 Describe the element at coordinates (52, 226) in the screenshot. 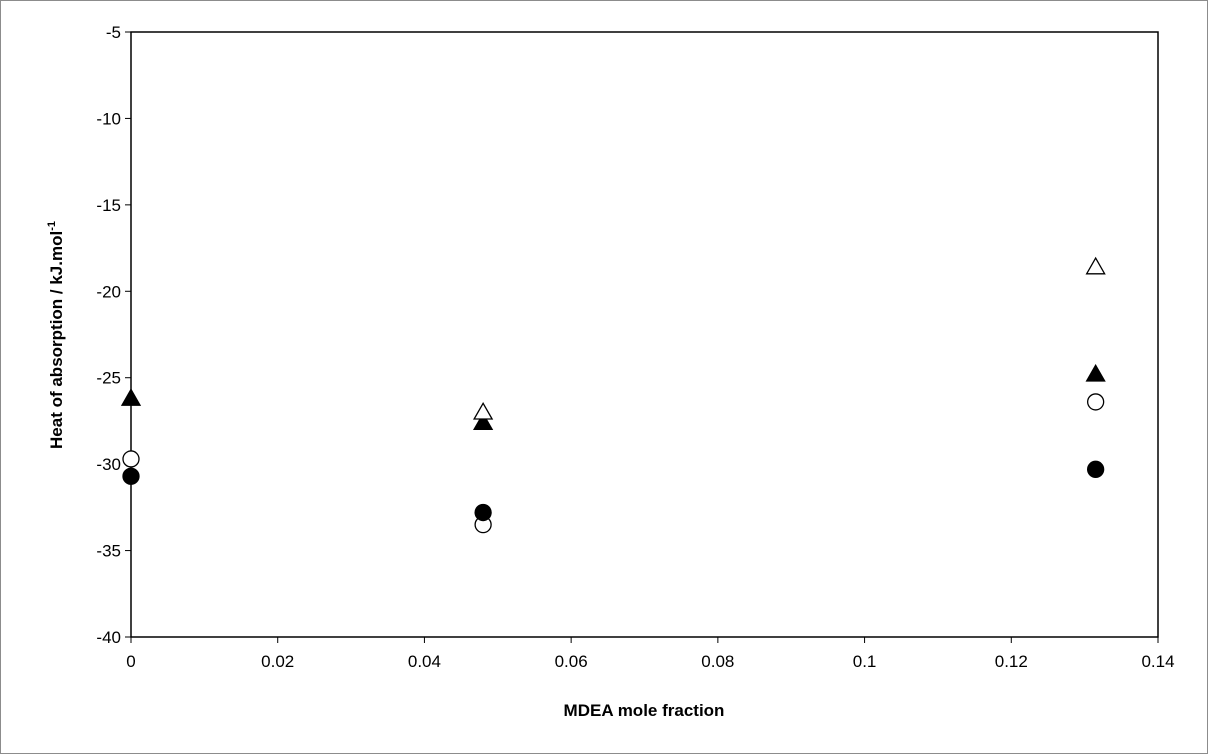

I see `y-axis-title-superscript: -1` at that location.